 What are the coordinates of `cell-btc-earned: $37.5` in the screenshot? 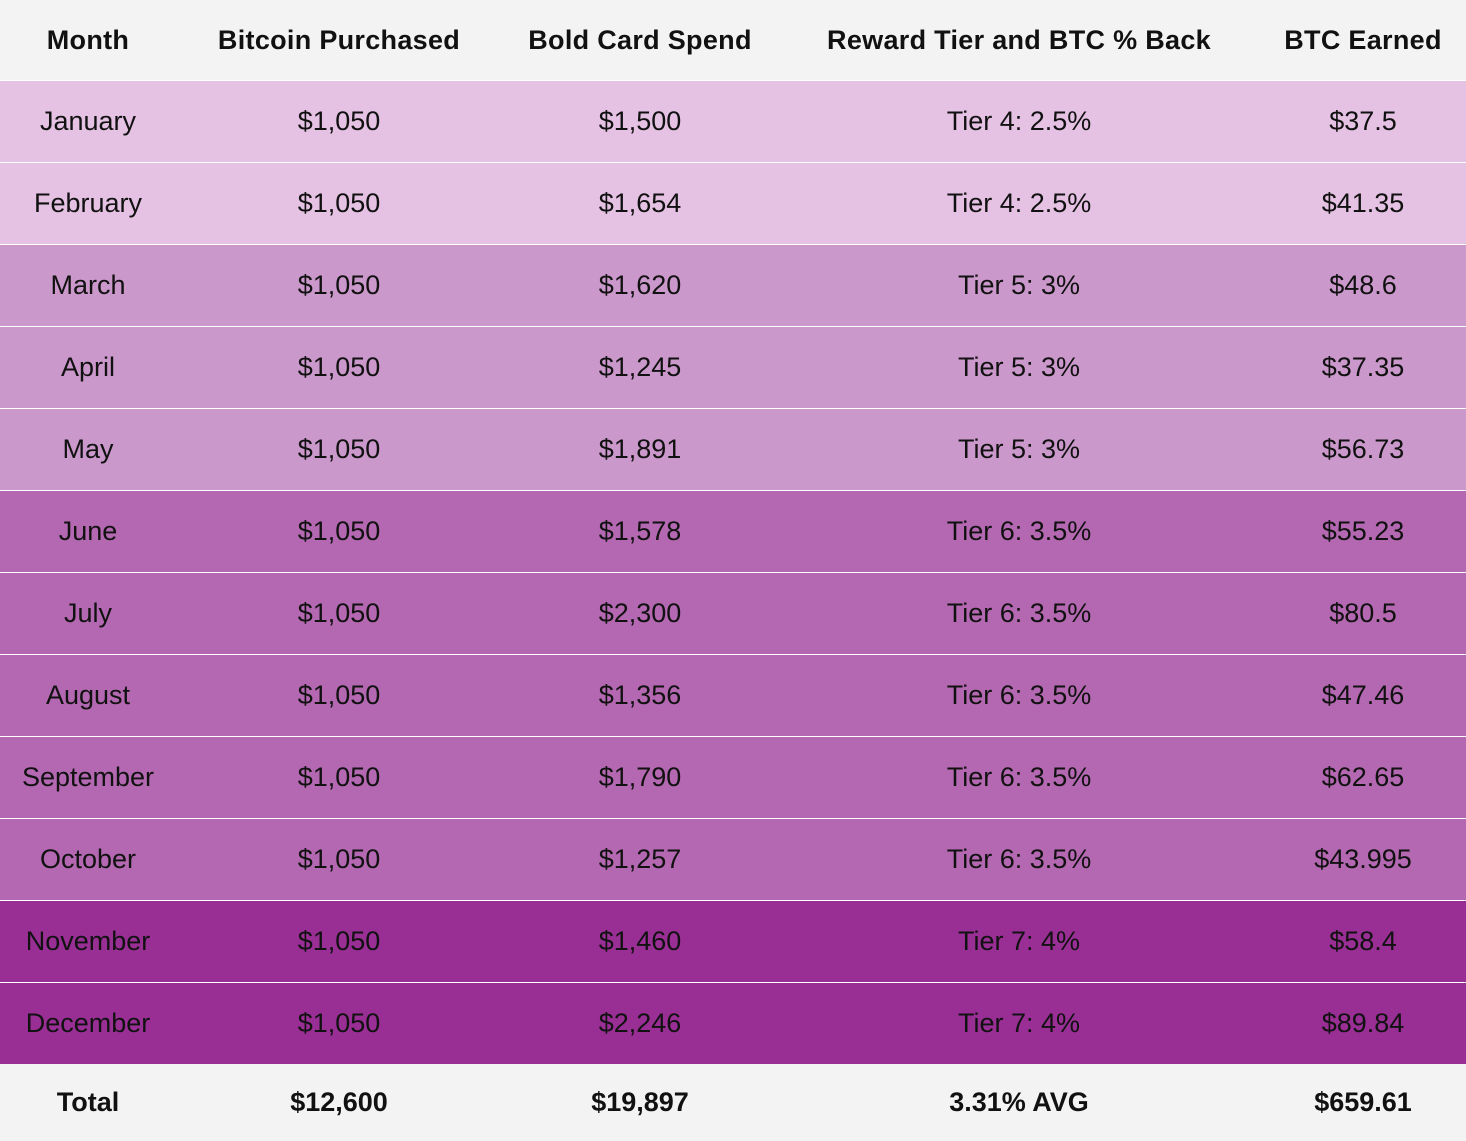 It's located at (1363, 121).